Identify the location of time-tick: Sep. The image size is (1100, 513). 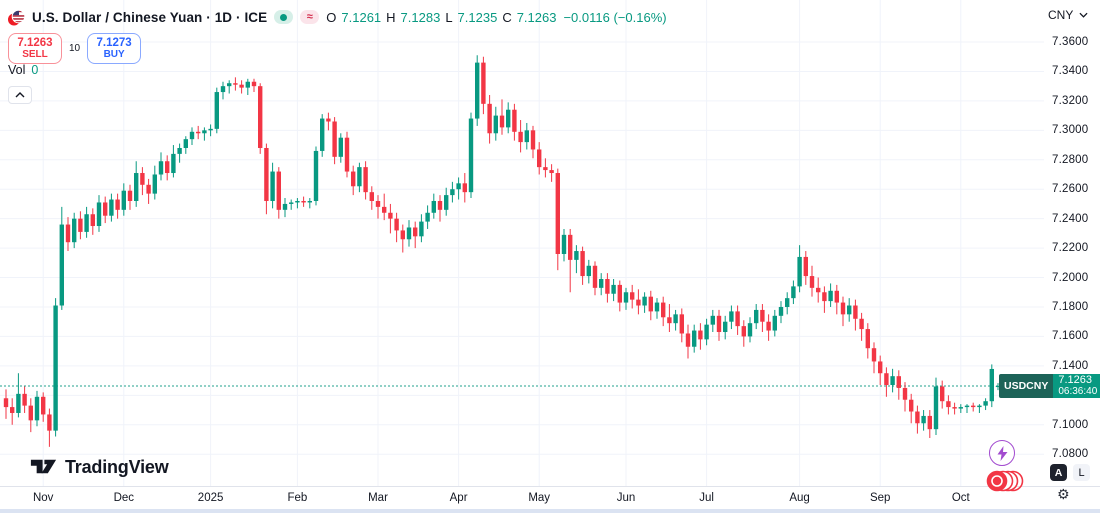
(880, 498).